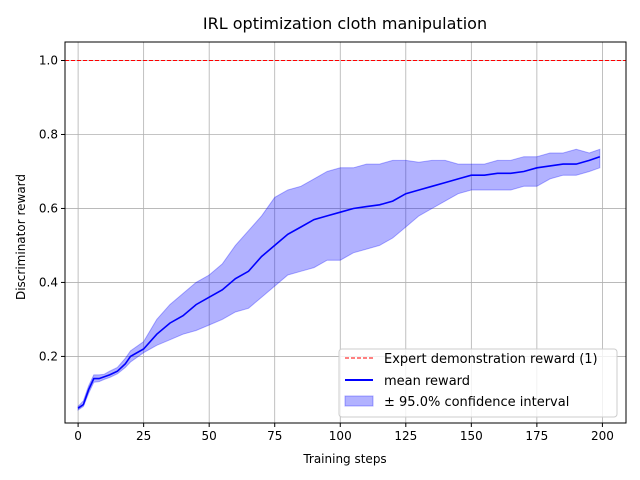 The width and height of the screenshot is (640, 480). What do you see at coordinates (48, 60) in the screenshot?
I see `y-tick-label: 1.0` at bounding box center [48, 60].